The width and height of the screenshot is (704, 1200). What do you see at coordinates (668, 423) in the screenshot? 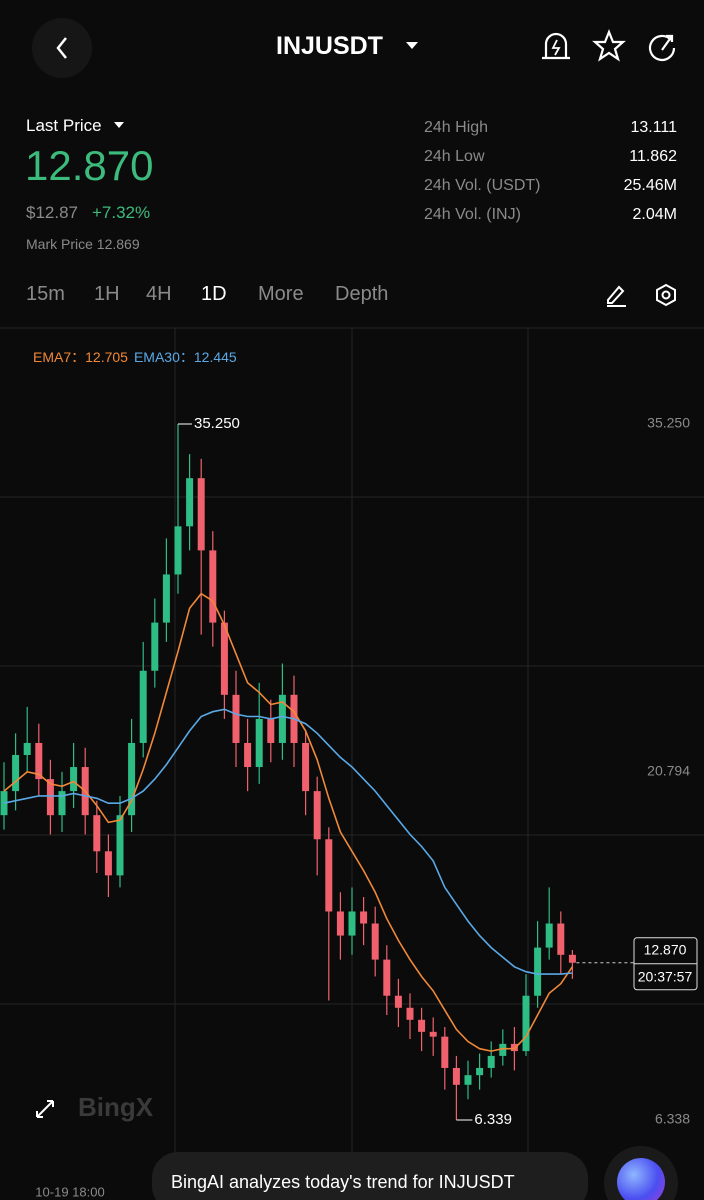
I see `y-tick-label: 35.250` at bounding box center [668, 423].